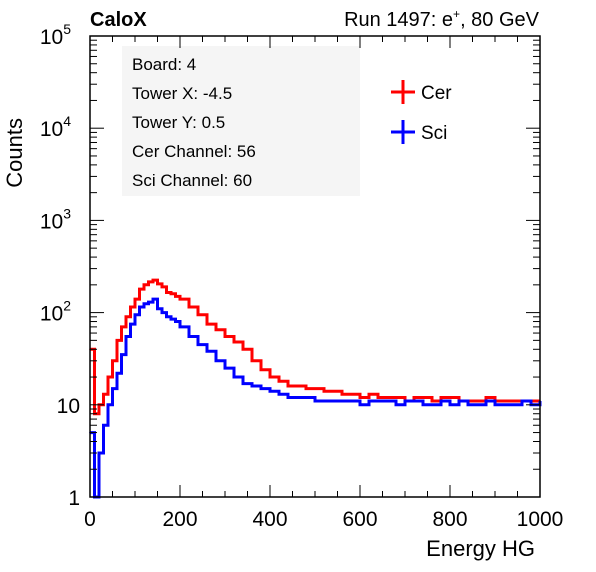  I want to click on x-tick-label: 0, so click(90, 519).